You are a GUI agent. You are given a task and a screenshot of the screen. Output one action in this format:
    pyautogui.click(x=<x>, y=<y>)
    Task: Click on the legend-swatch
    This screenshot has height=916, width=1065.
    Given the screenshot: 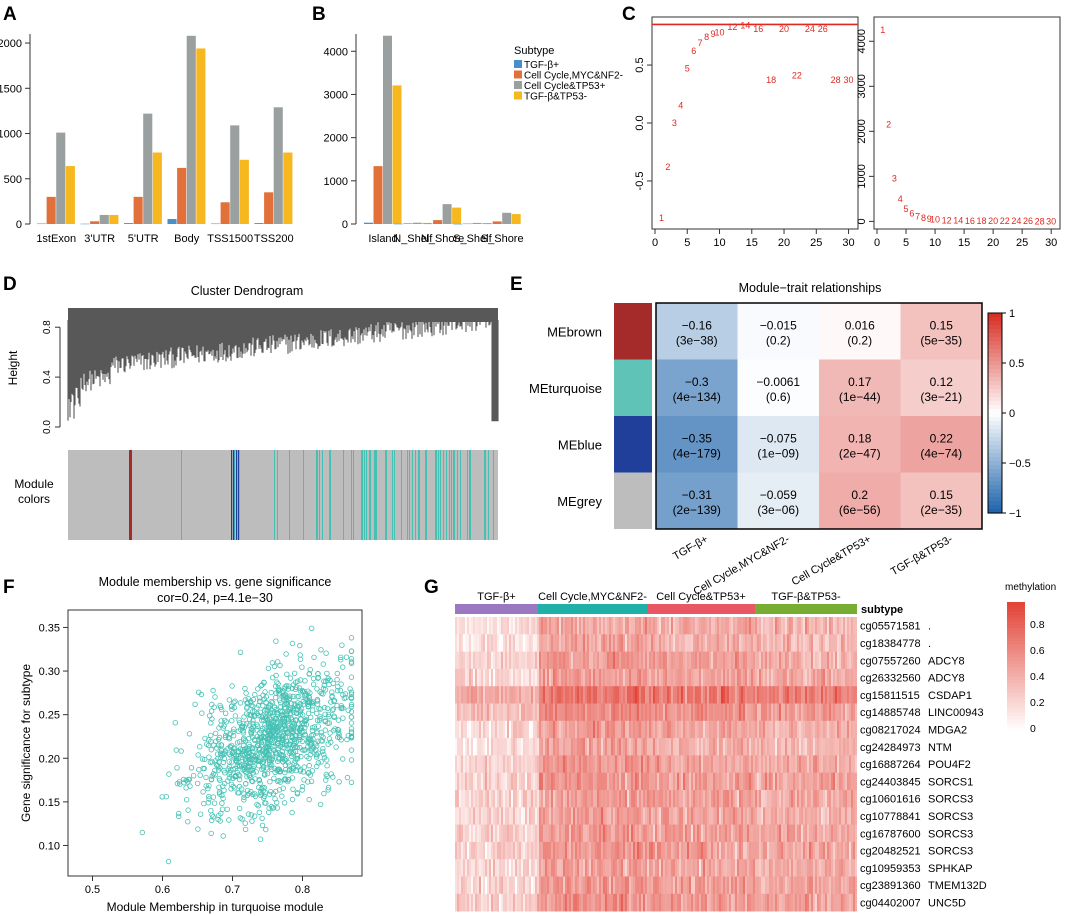 What is the action you would take?
    pyautogui.click(x=518, y=95)
    